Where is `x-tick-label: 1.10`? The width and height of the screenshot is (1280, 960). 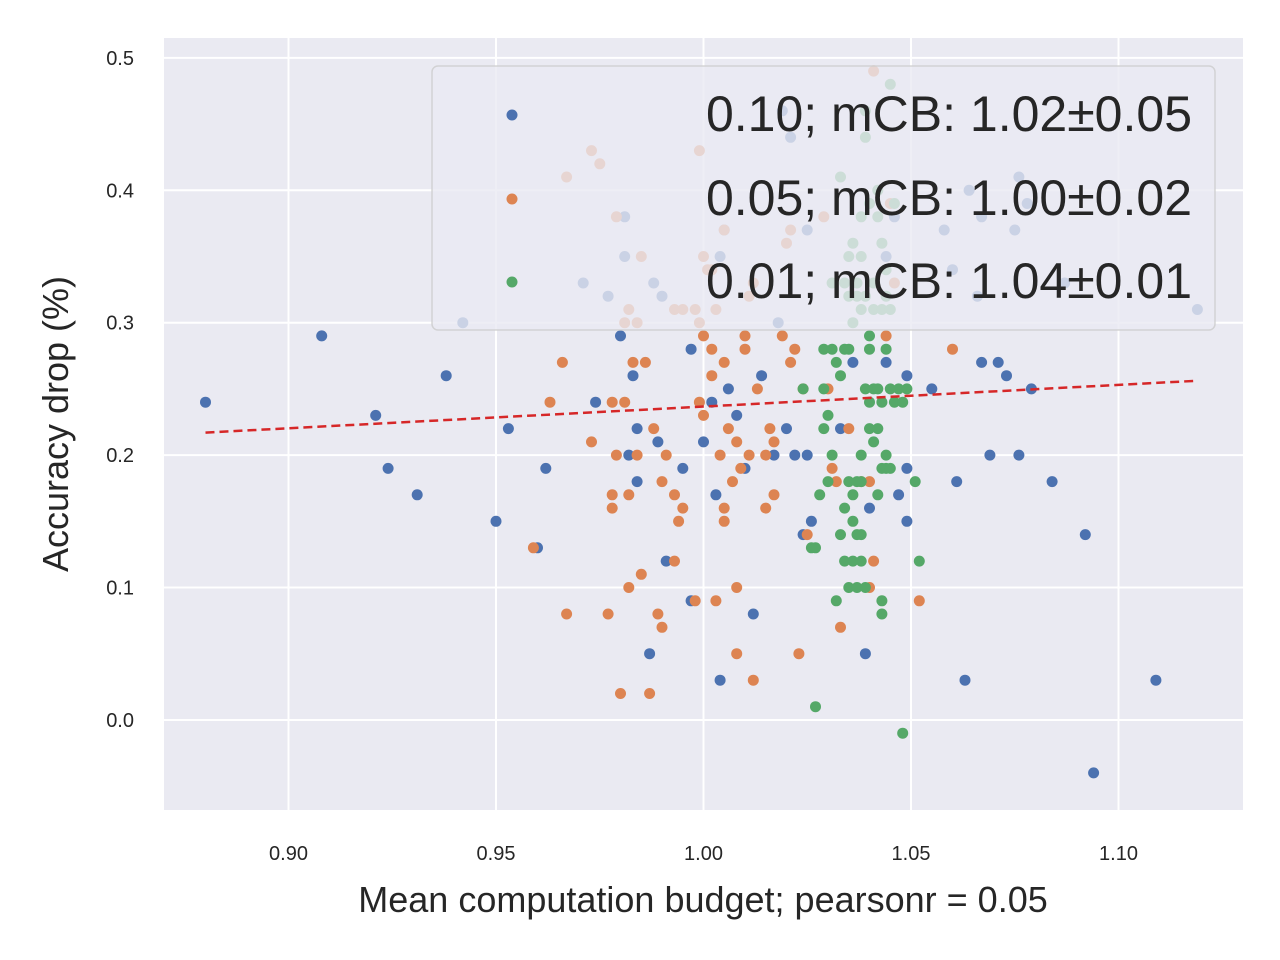
x-tick-label: 1.10 is located at coordinates (1118, 854).